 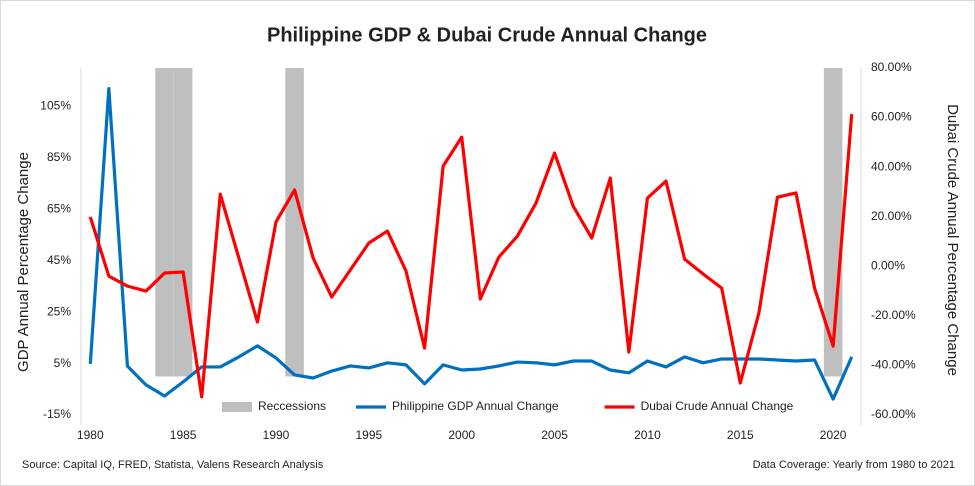 I want to click on x-tick-label: 1990, so click(x=276, y=435).